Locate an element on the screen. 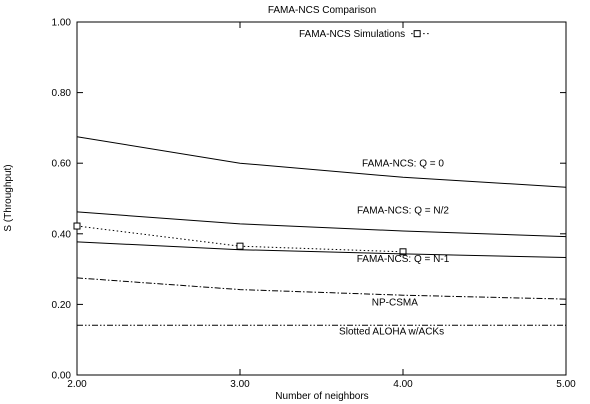 Image resolution: width=590 pixels, height=404 pixels. x-axis-label: Number of neighbors is located at coordinates (321, 396).